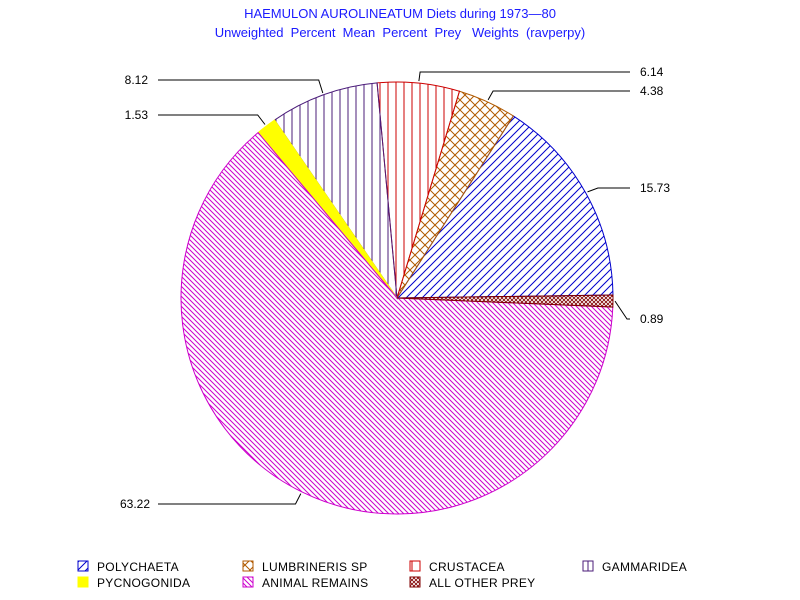 The height and width of the screenshot is (600, 800). What do you see at coordinates (655, 188) in the screenshot?
I see `value-label-polychaeta: 15.73` at bounding box center [655, 188].